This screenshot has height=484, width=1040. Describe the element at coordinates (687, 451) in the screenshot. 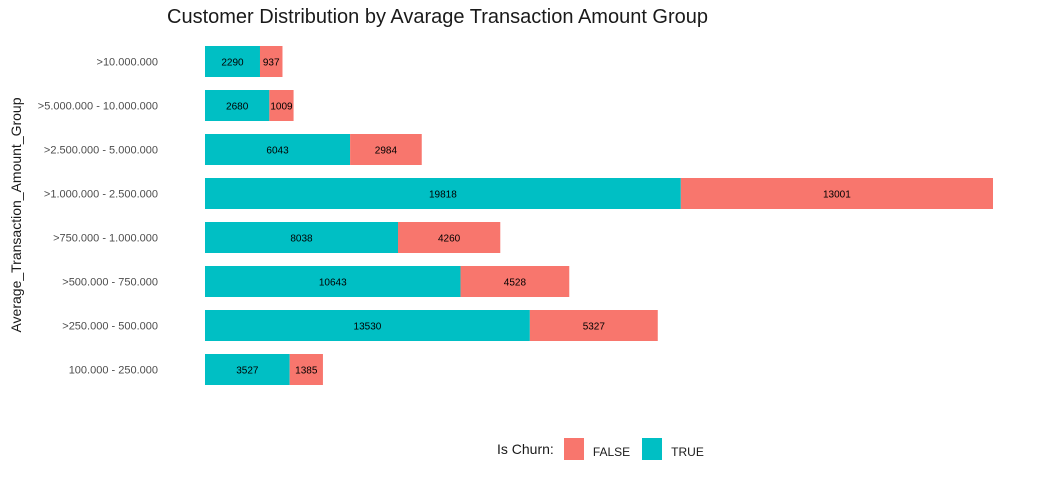

I see `legend-label-true: TRUE` at that location.